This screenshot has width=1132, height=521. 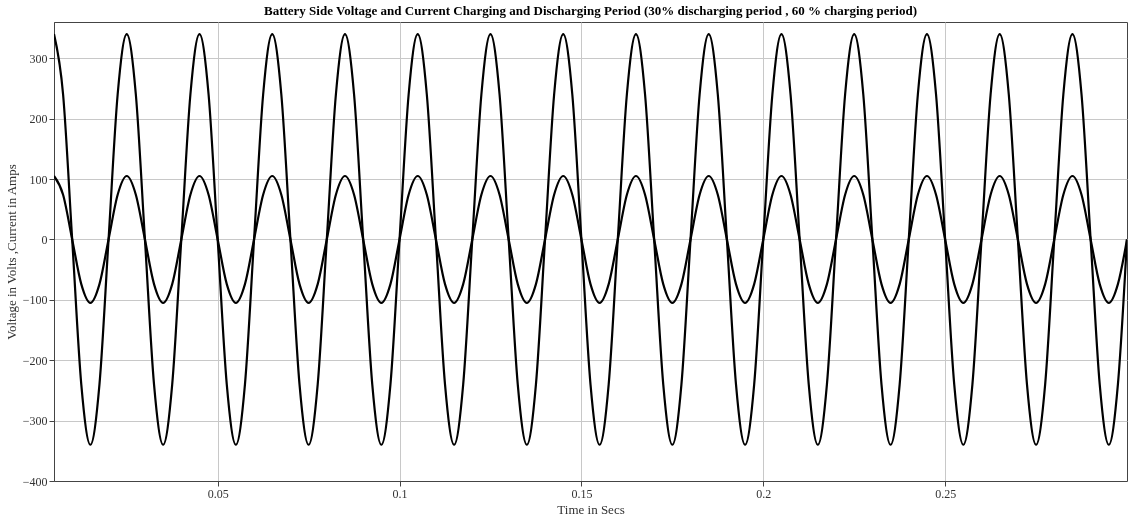 I want to click on y-tick-label: 0, so click(x=44, y=239).